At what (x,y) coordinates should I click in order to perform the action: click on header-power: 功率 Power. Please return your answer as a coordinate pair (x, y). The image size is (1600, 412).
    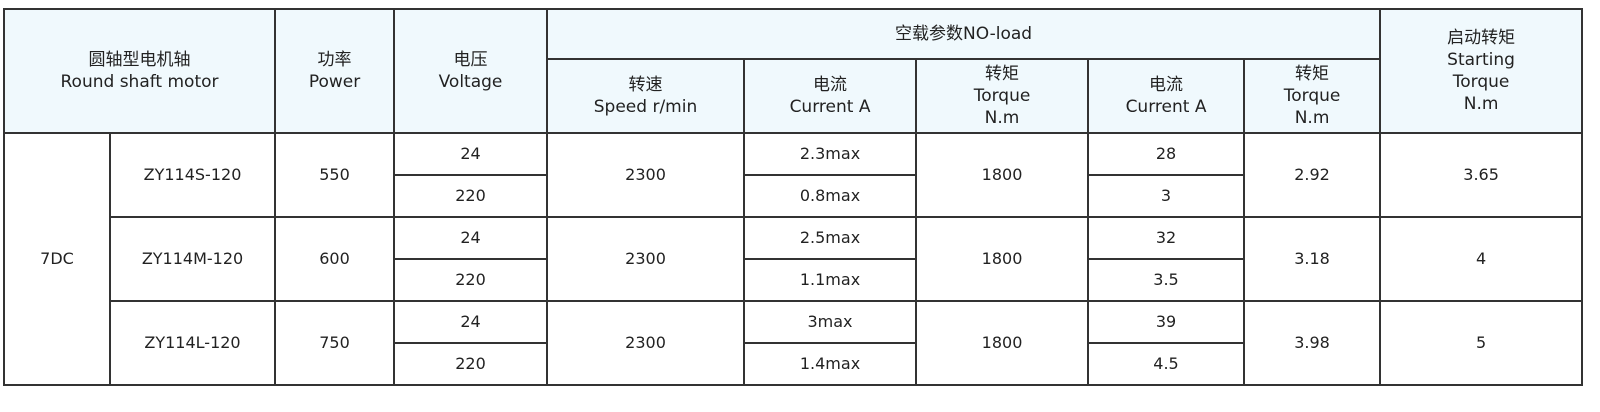
    Looking at the image, I should click on (335, 71).